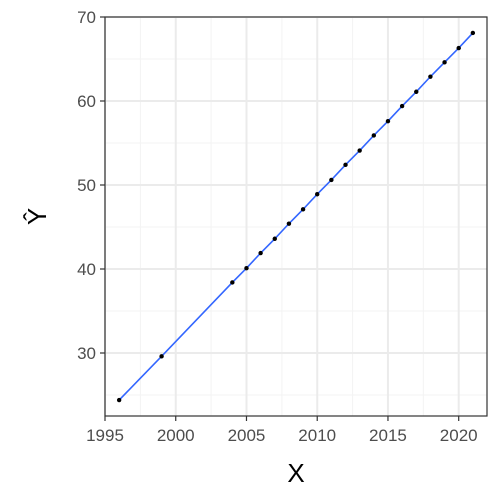  I want to click on y-axis: 30 40 50 60 70, so click(91, 185).